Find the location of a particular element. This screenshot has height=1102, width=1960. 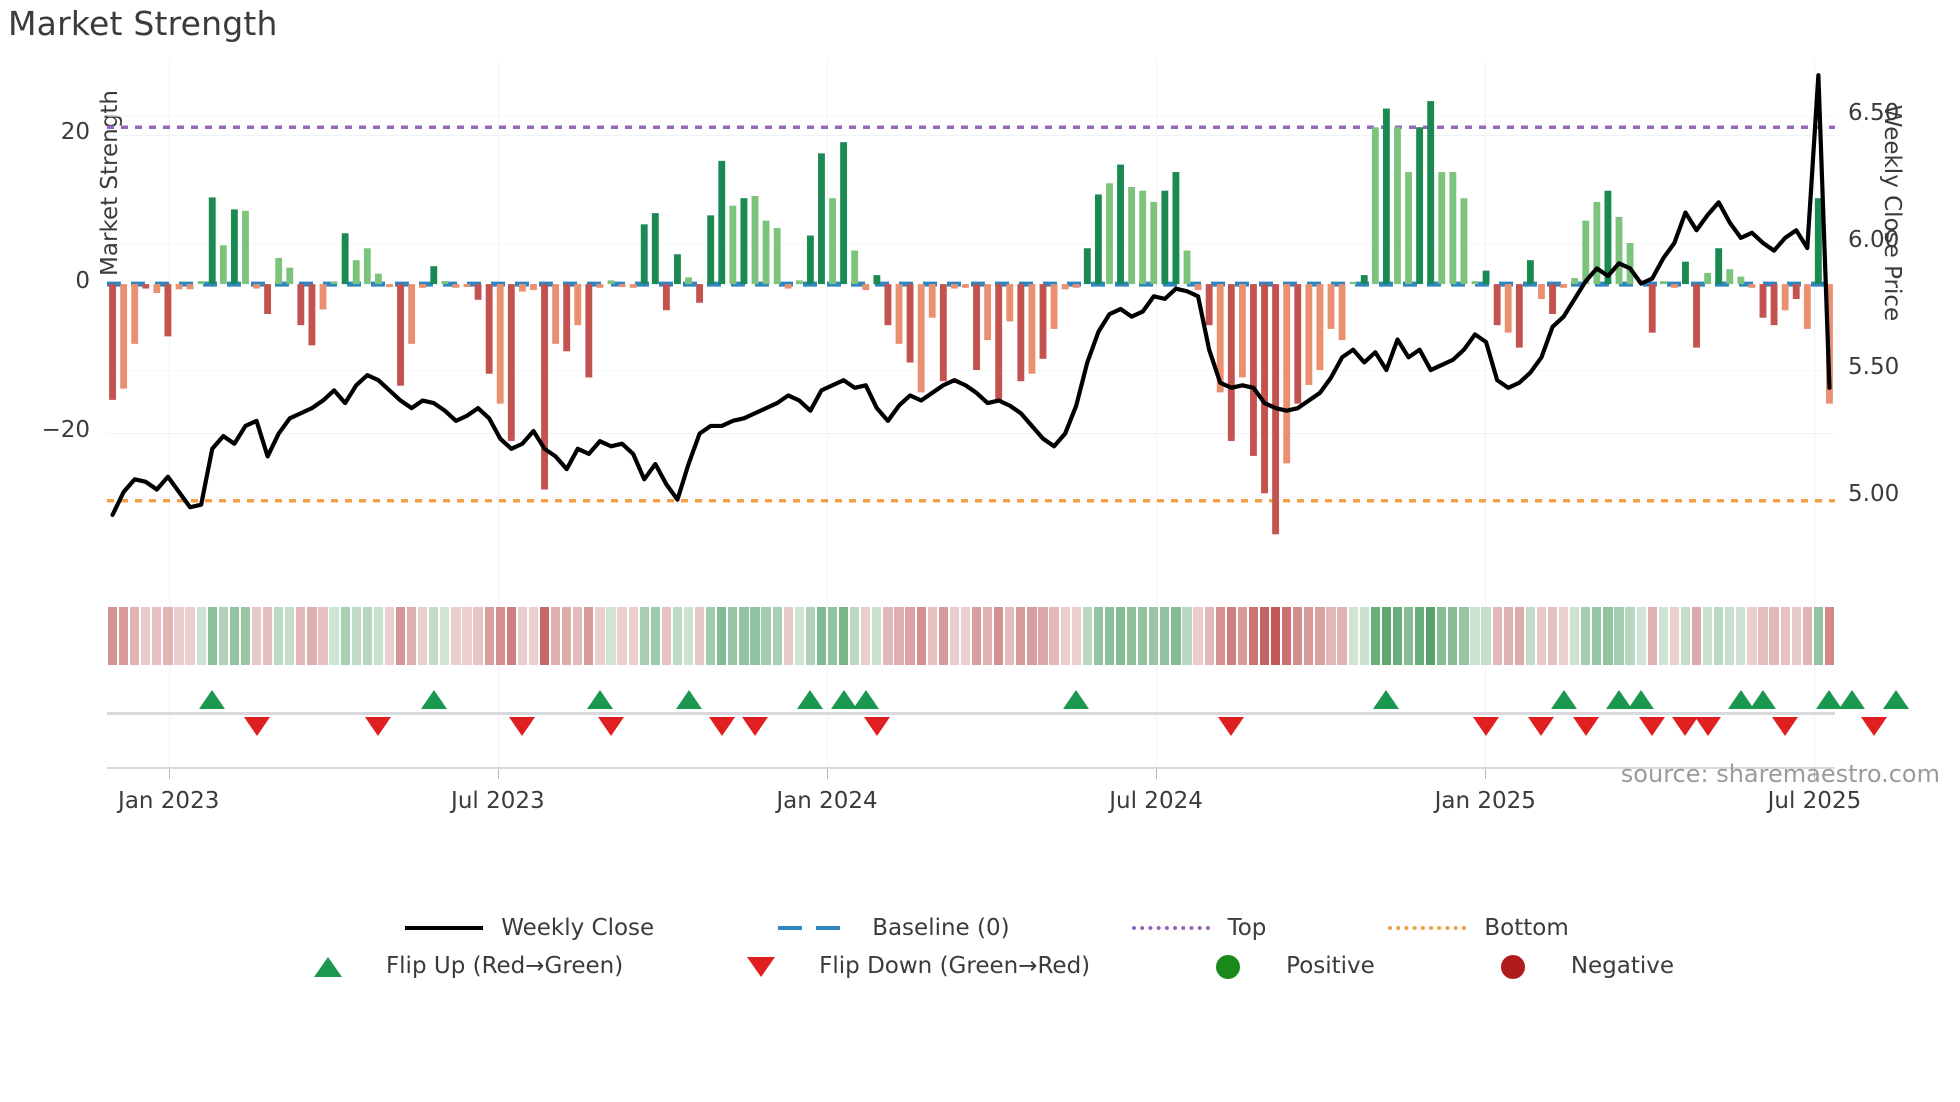

legend-label: Flip Up (Red→Green) is located at coordinates (504, 966).